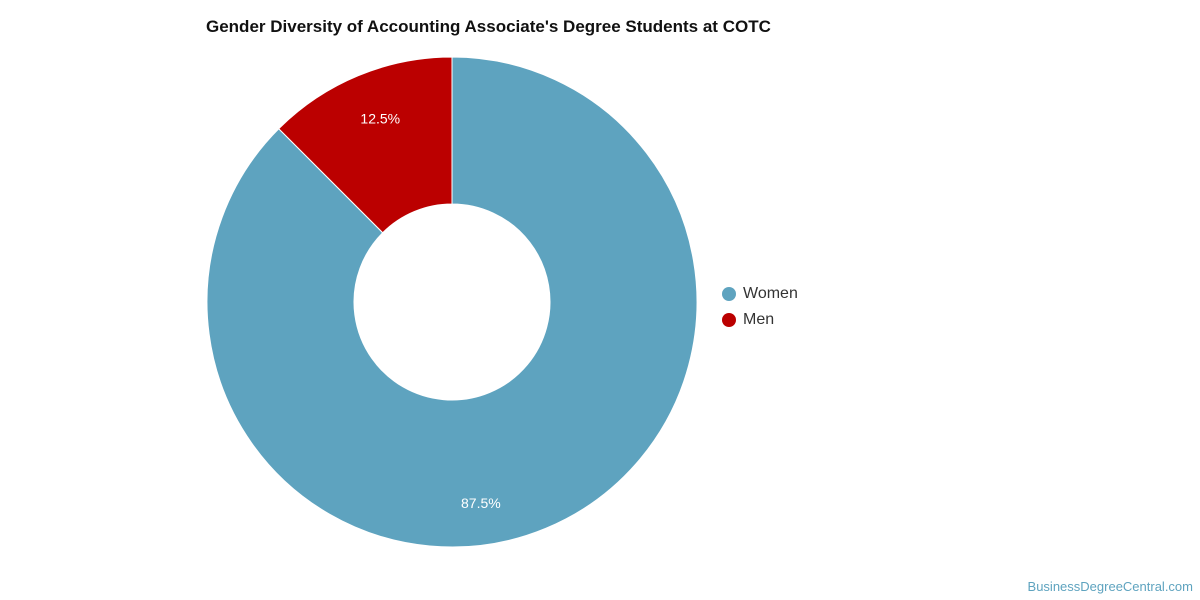 This screenshot has width=1200, height=600. What do you see at coordinates (770, 293) in the screenshot?
I see `legend-label-women: Women` at bounding box center [770, 293].